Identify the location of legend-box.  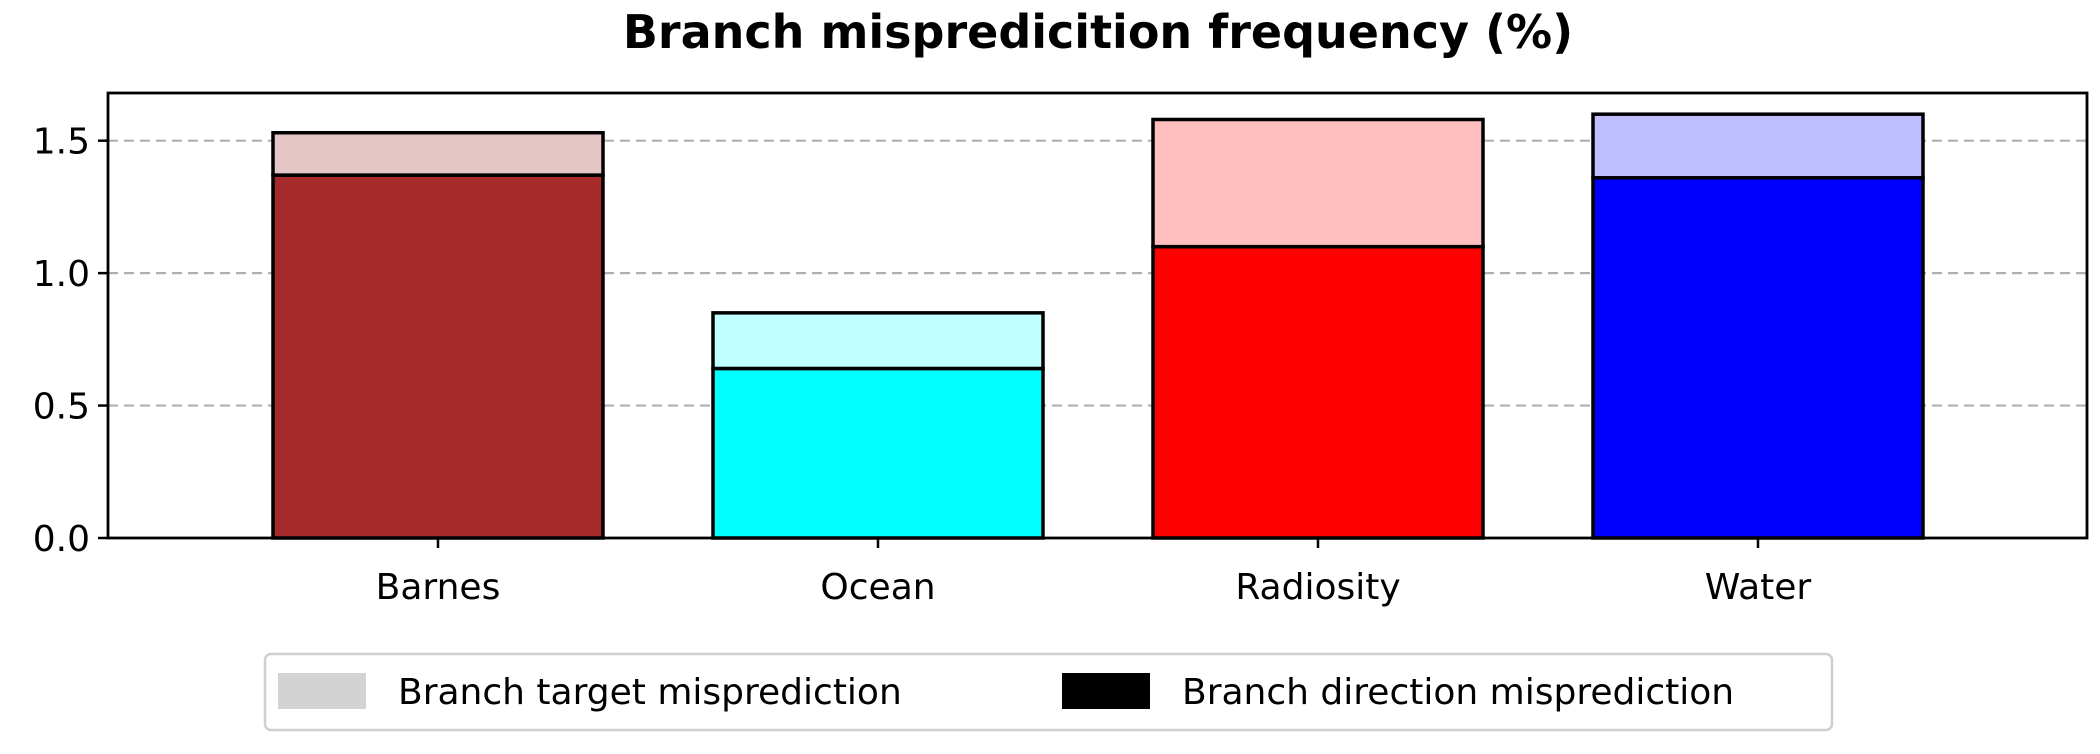
(1048, 692).